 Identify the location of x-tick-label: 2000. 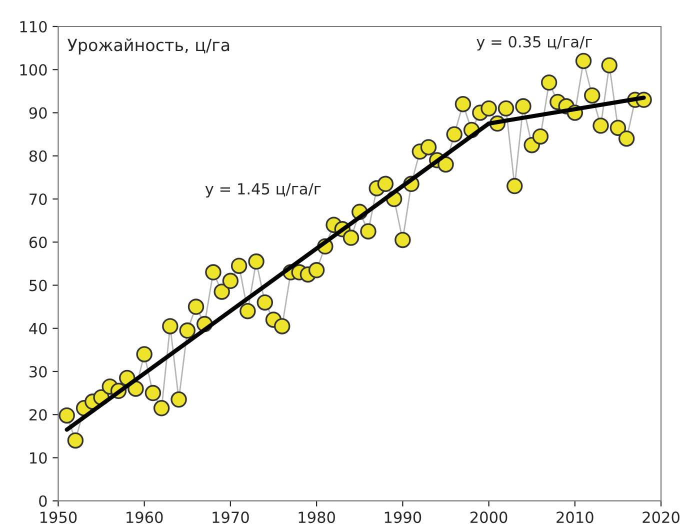
(489, 518).